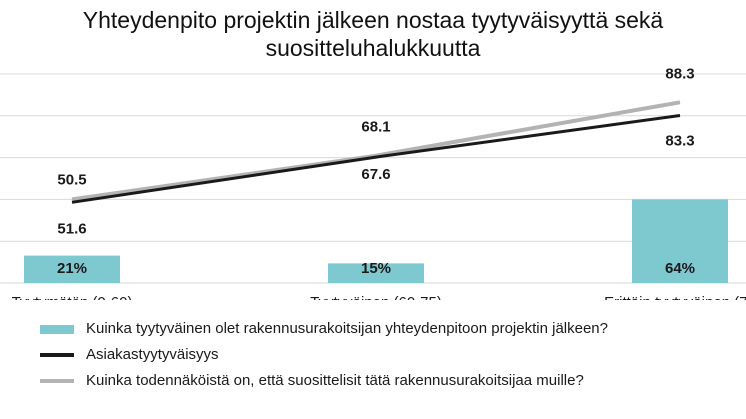  What do you see at coordinates (152, 354) in the screenshot?
I see `legend-label-satisfaction: Asiakastyytyväisyys` at bounding box center [152, 354].